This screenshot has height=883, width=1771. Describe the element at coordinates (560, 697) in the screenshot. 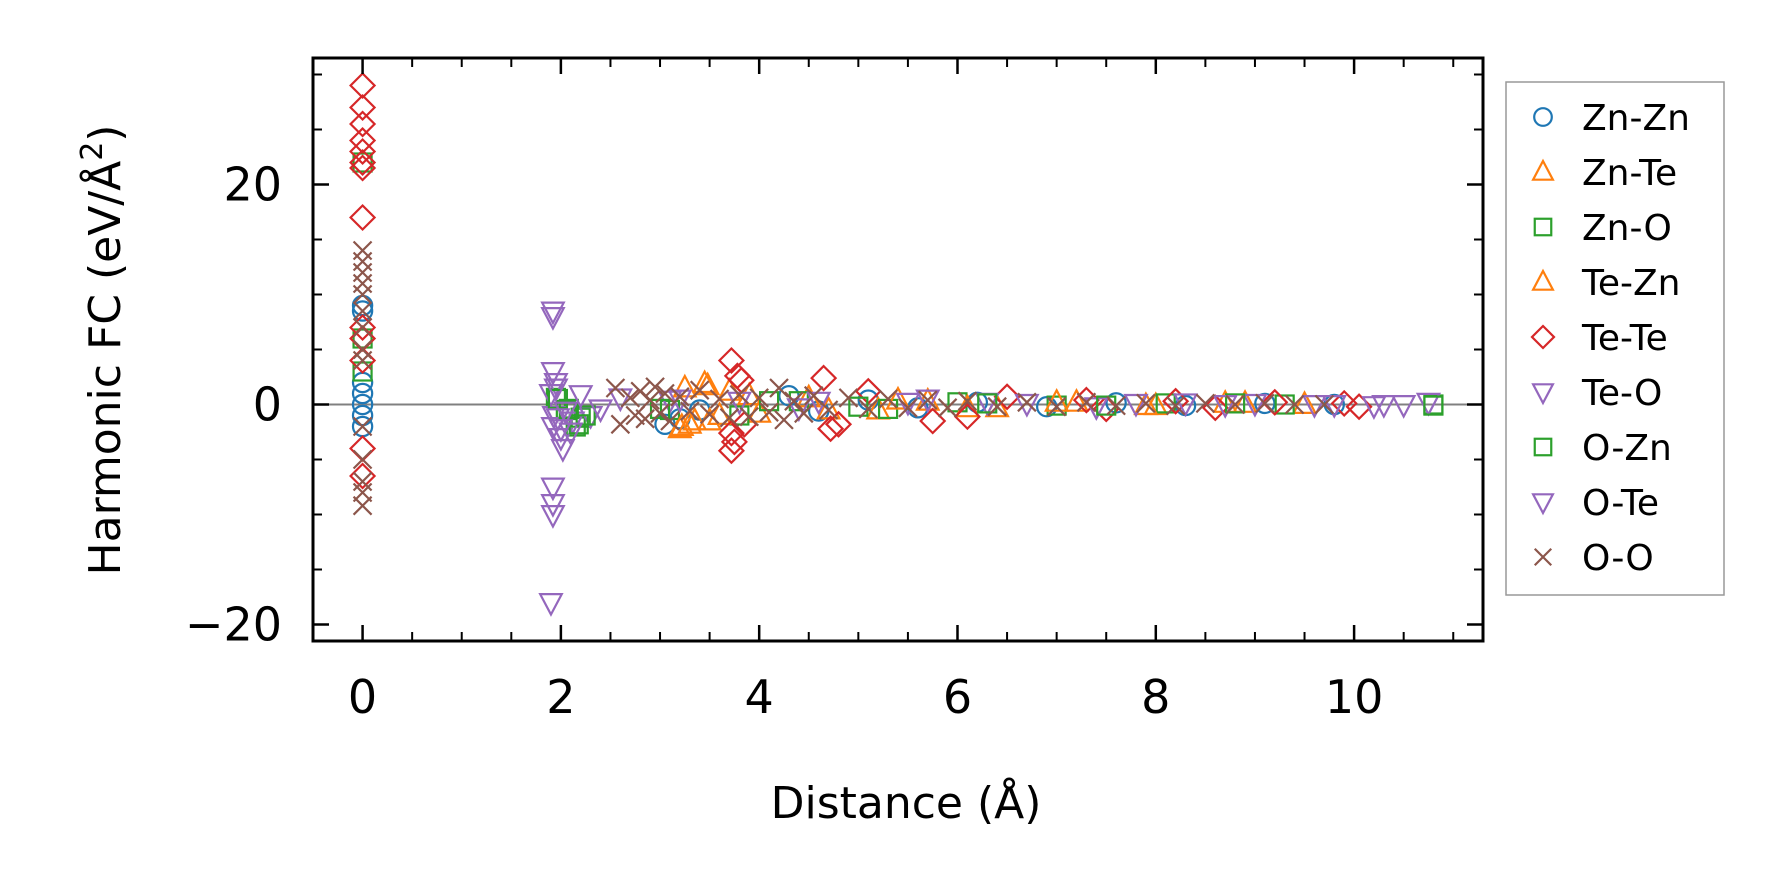

I see `x-tick-label: 2` at that location.